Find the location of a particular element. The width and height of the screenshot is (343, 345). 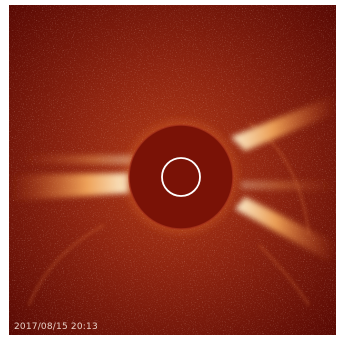

streamer-right-faint is located at coordinates (288, 186).